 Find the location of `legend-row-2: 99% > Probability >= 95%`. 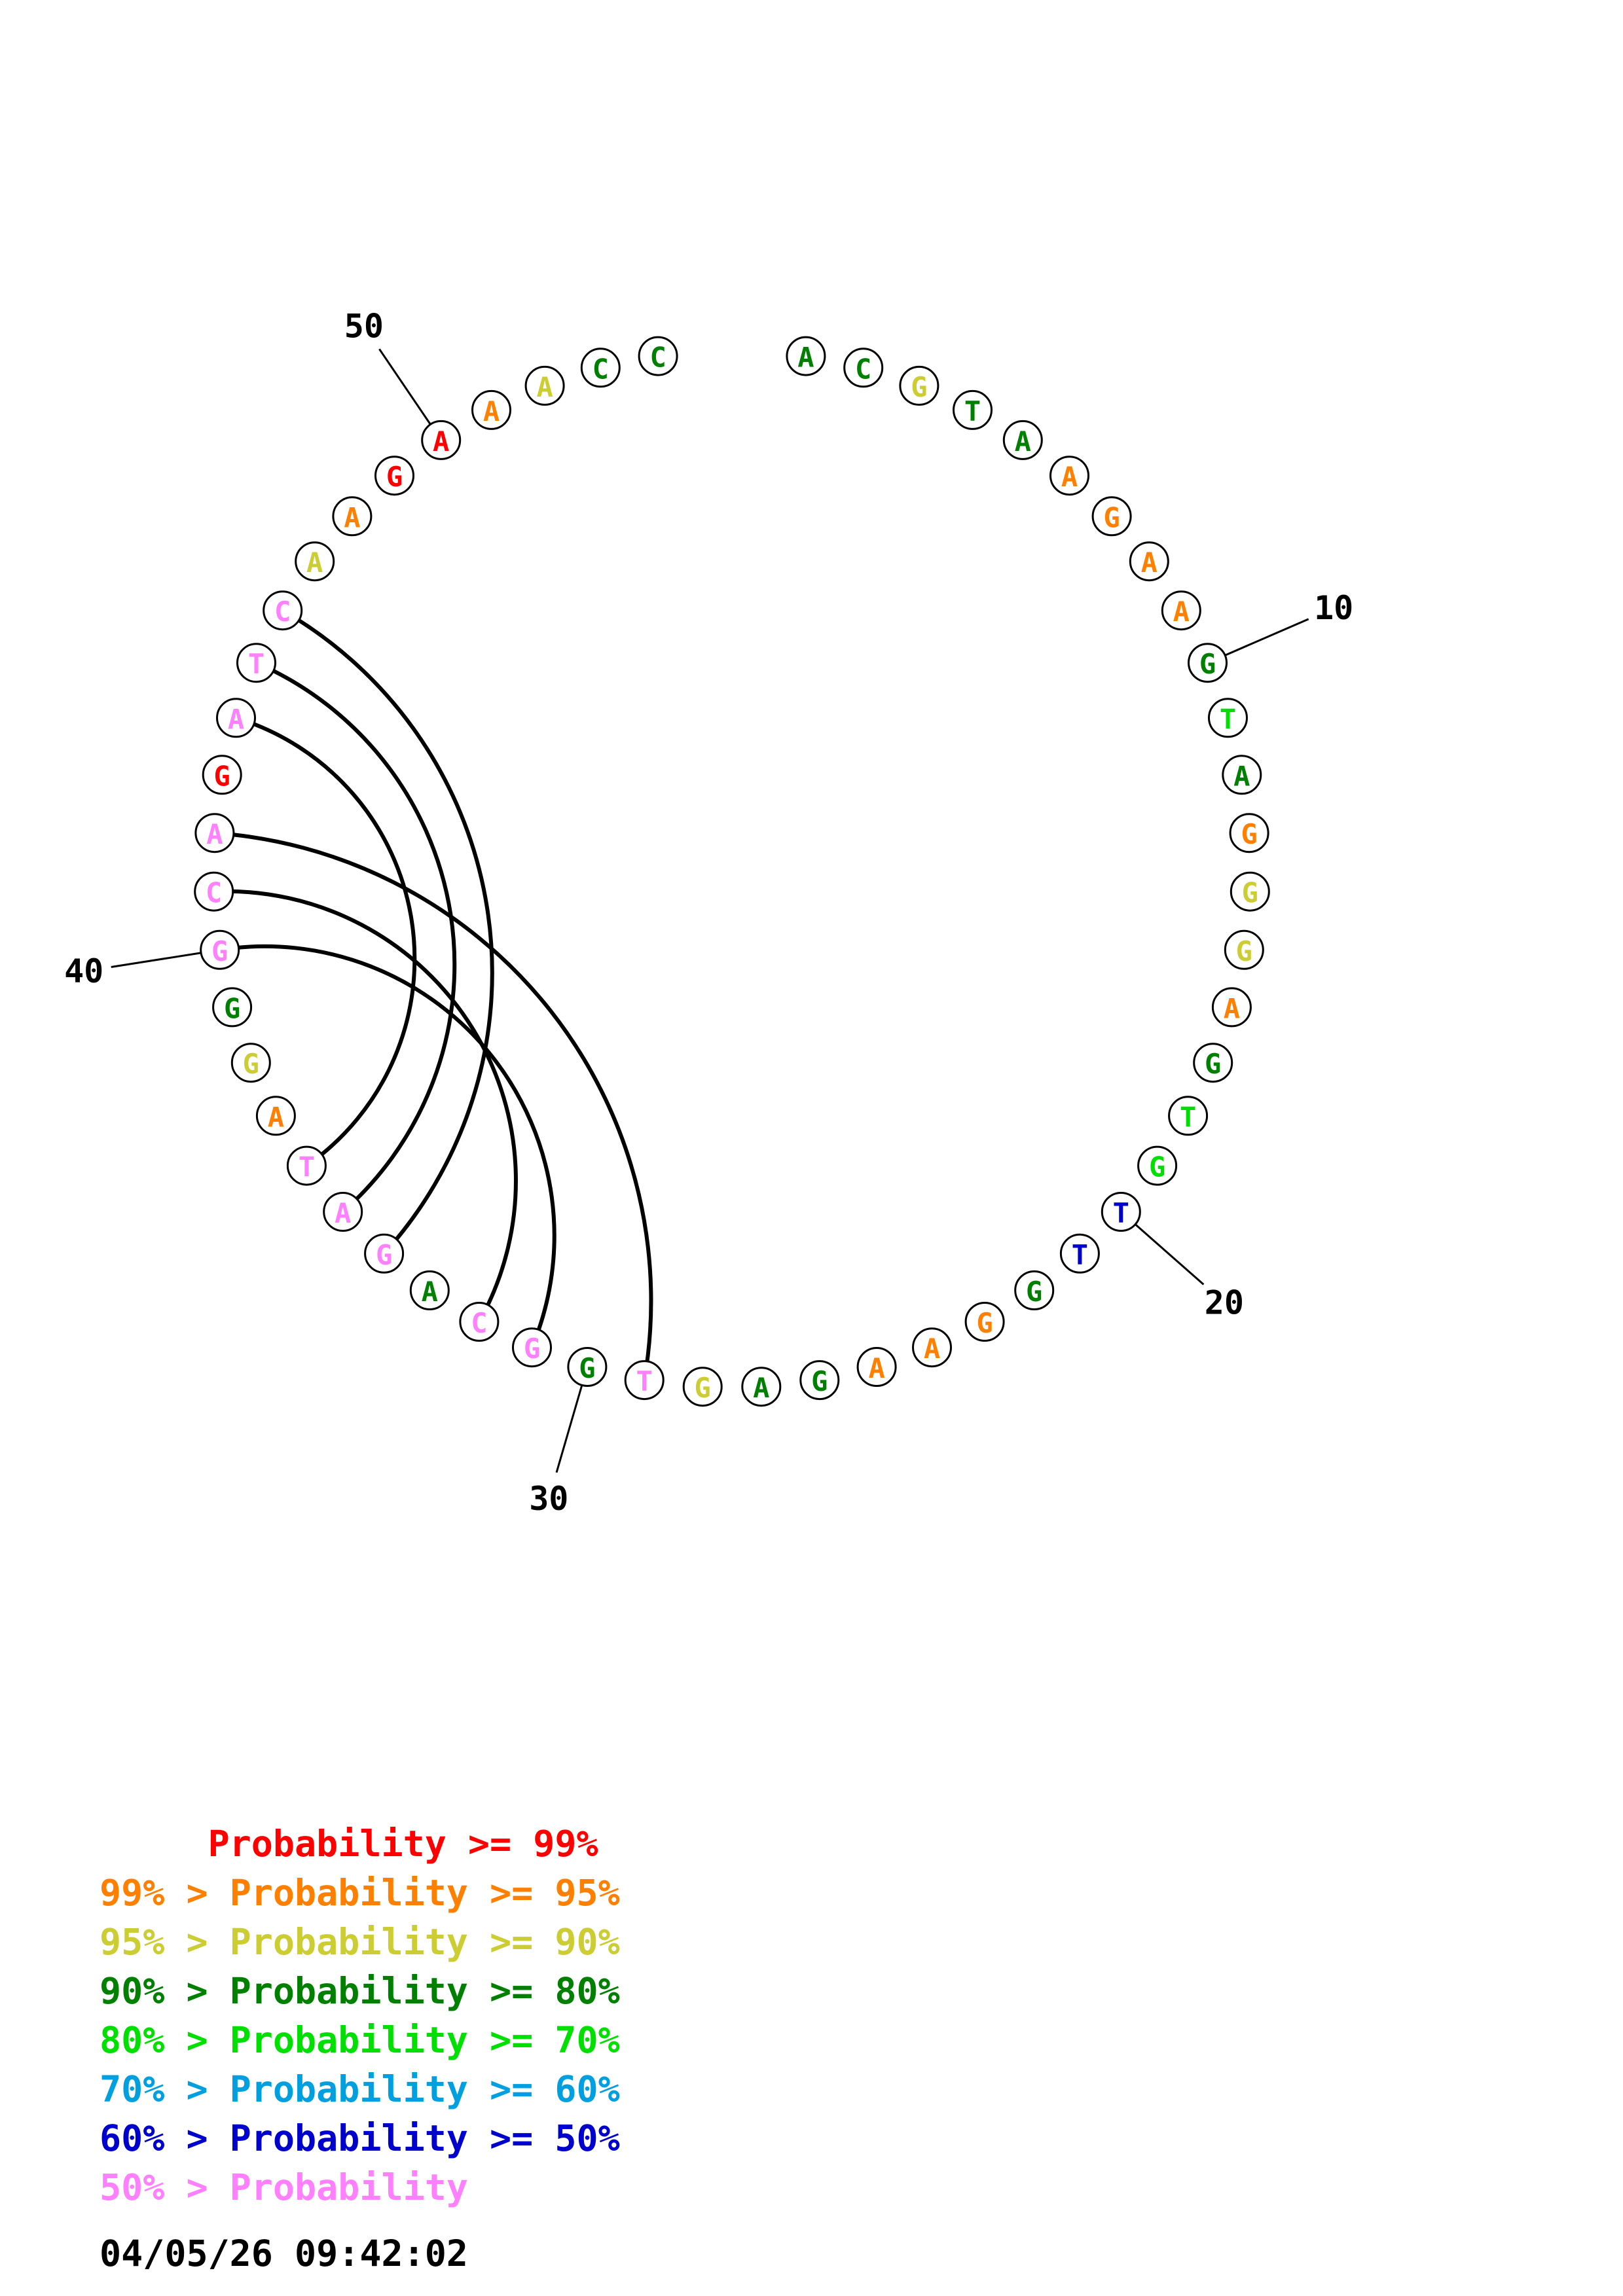

legend-row-2: 99% > Probability >= 95% is located at coordinates (360, 1893).